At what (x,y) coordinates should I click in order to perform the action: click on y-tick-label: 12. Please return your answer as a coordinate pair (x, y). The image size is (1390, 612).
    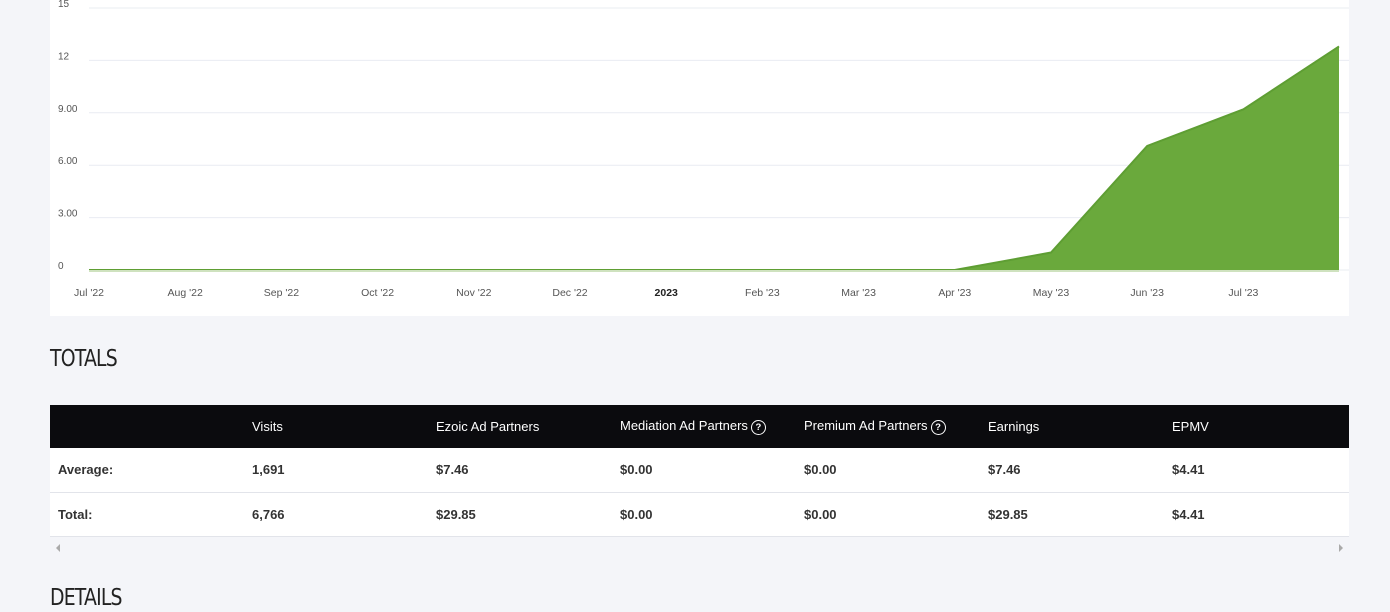
    Looking at the image, I should click on (64, 56).